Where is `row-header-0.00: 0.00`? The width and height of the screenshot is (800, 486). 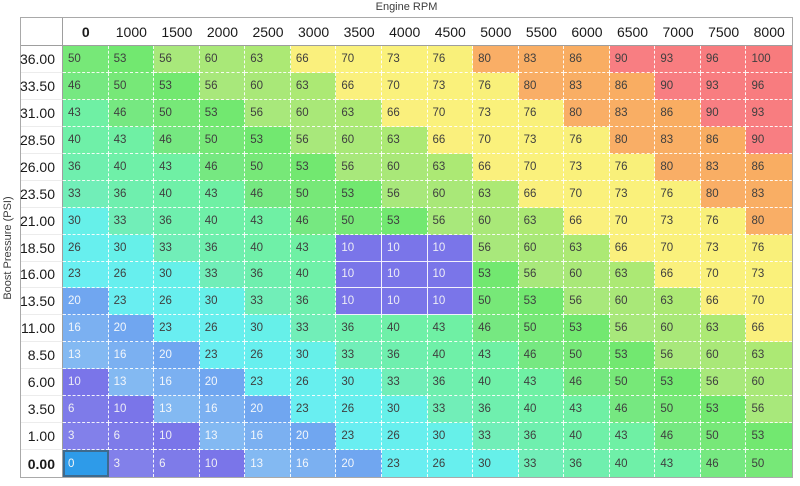 row-header-0.00: 0.00 is located at coordinates (42, 463).